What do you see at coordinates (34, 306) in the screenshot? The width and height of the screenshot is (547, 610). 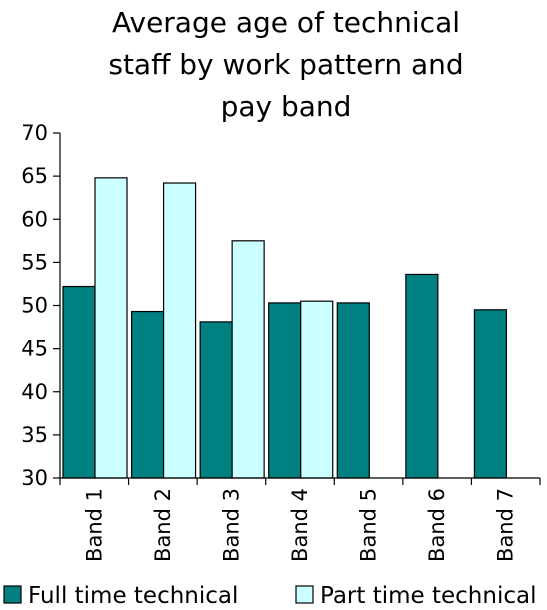 I see `y-tick-label: 50` at bounding box center [34, 306].